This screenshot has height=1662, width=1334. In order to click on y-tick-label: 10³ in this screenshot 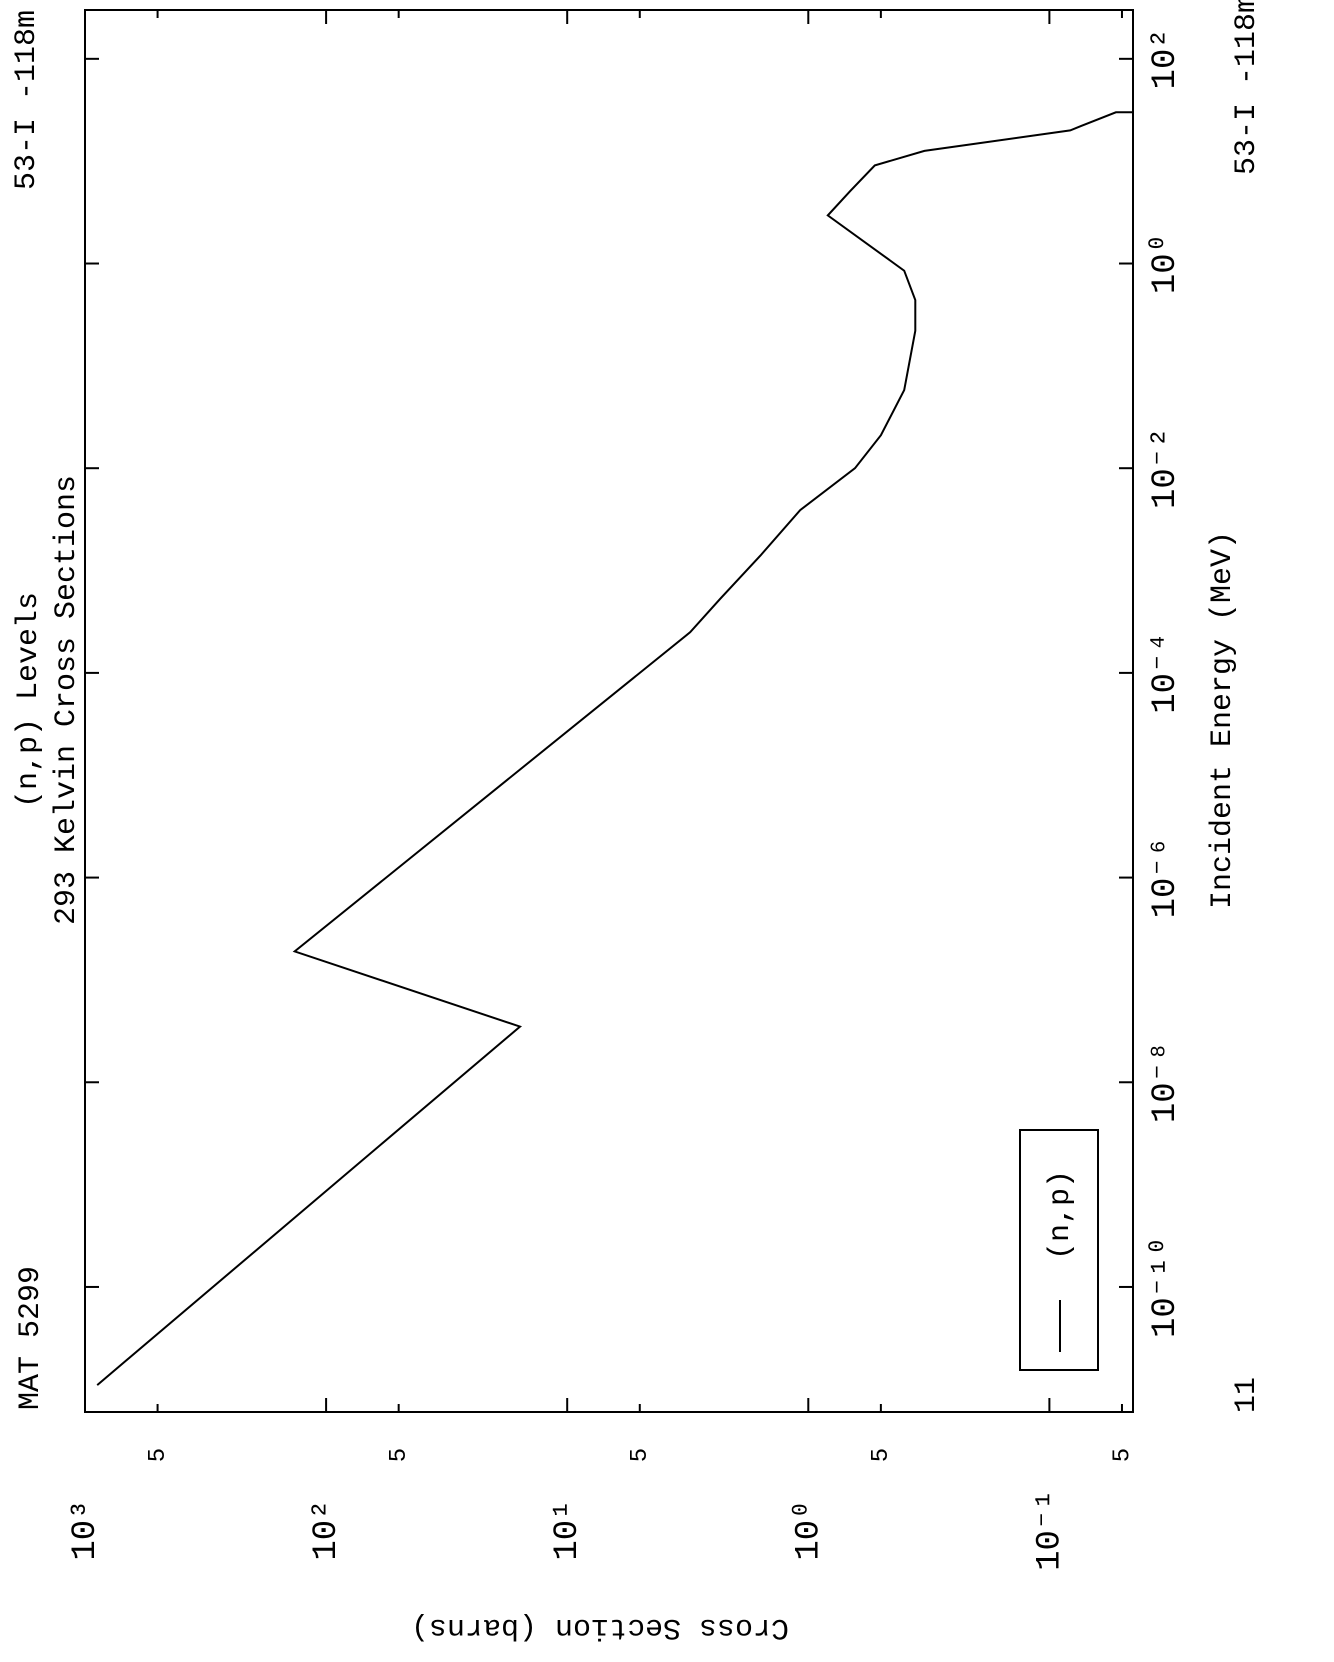, I will do `click(86, 1529)`.